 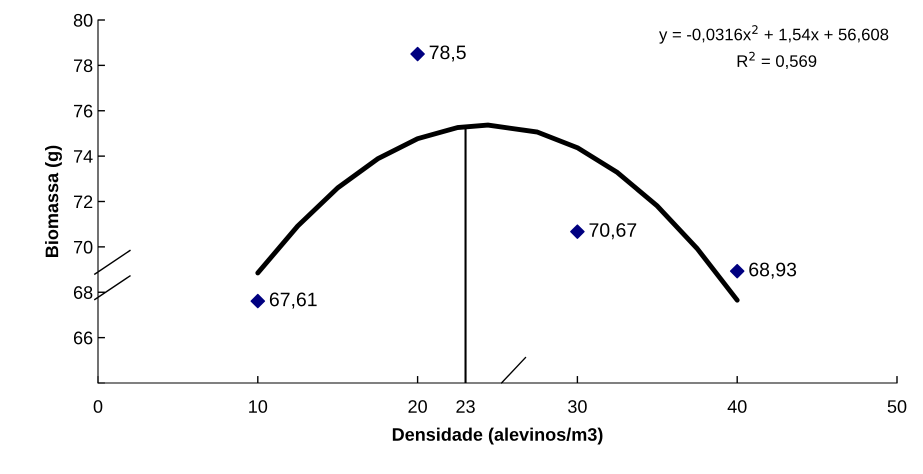 I want to click on y-tick-label: 68, so click(x=83, y=292).